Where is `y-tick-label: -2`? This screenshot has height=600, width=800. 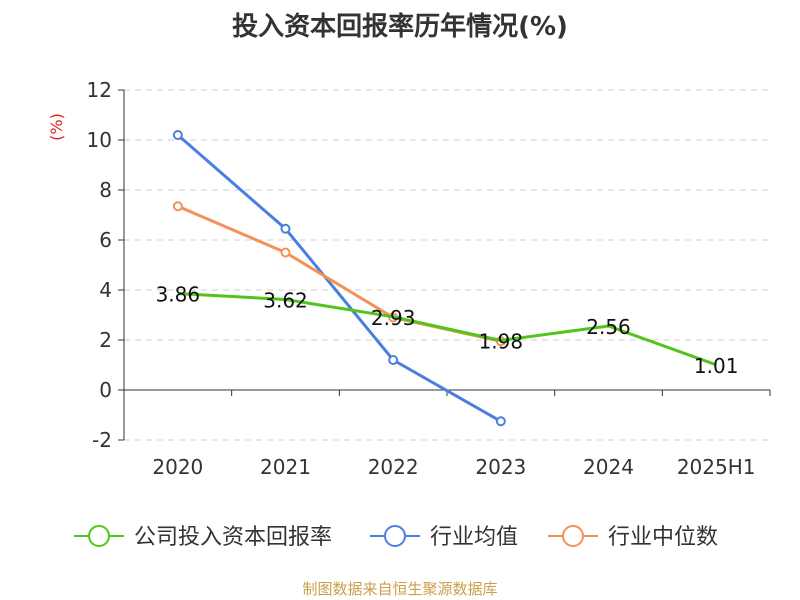
y-tick-label: -2 is located at coordinates (102, 440).